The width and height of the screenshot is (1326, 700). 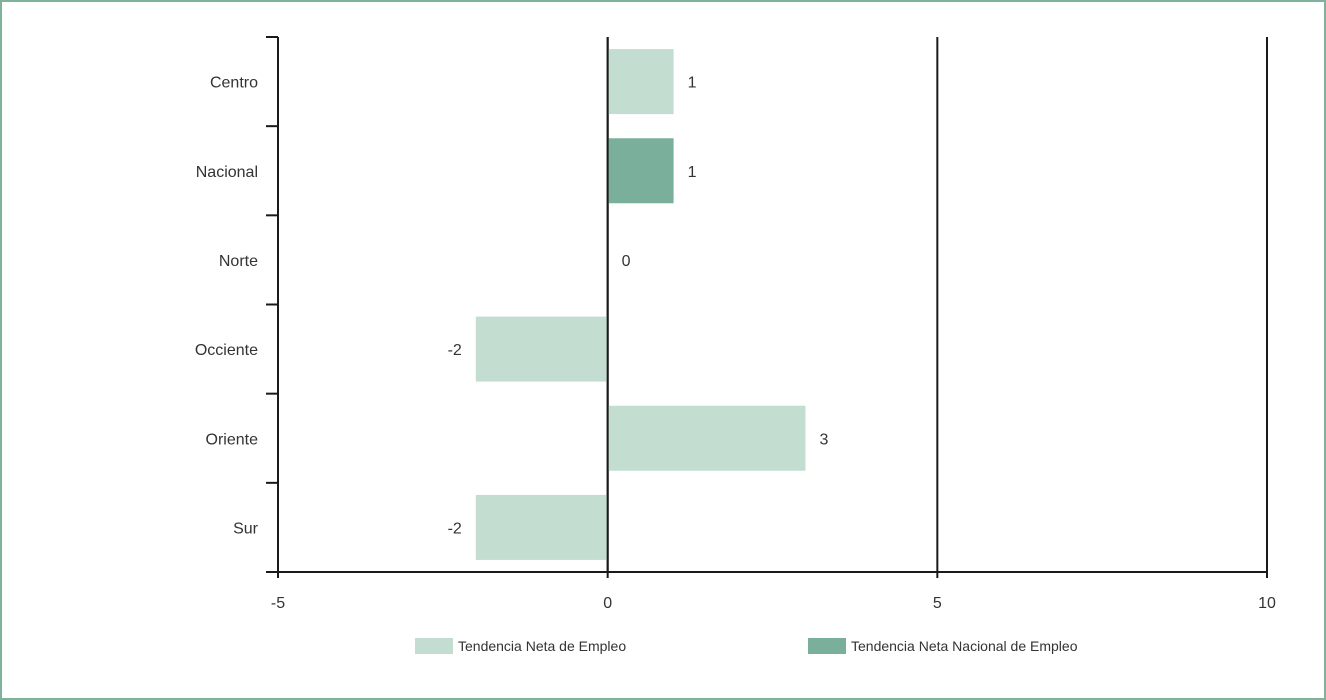 What do you see at coordinates (640, 171) in the screenshot?
I see `bar-nacional` at bounding box center [640, 171].